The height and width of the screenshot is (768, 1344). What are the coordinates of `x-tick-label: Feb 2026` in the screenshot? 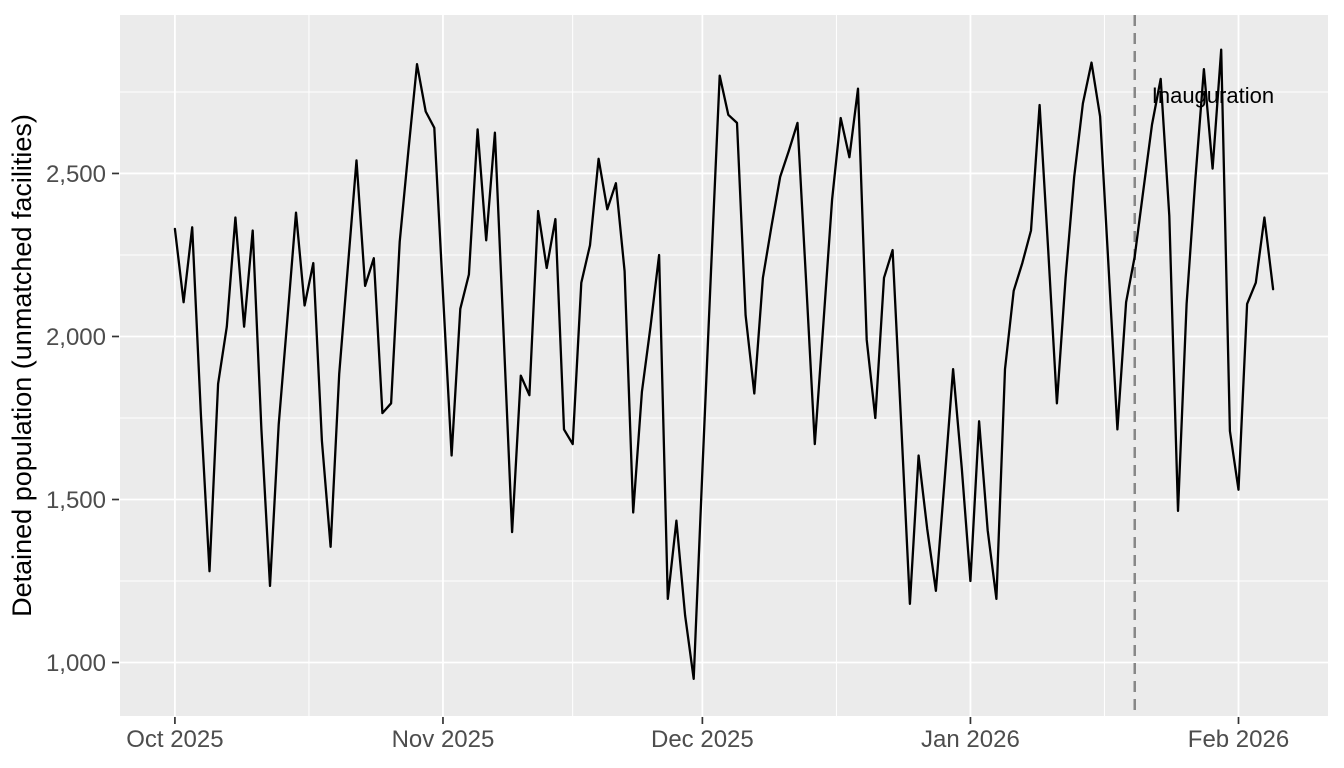 It's located at (1238, 739).